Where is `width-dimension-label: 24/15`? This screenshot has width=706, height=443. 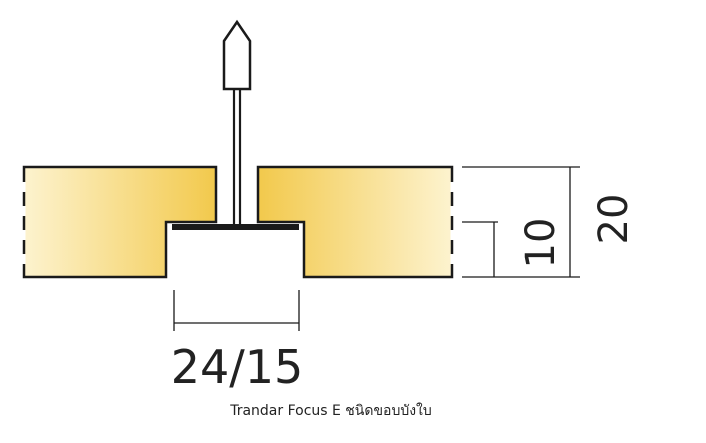
width-dimension-label: 24/15 is located at coordinates (237, 367).